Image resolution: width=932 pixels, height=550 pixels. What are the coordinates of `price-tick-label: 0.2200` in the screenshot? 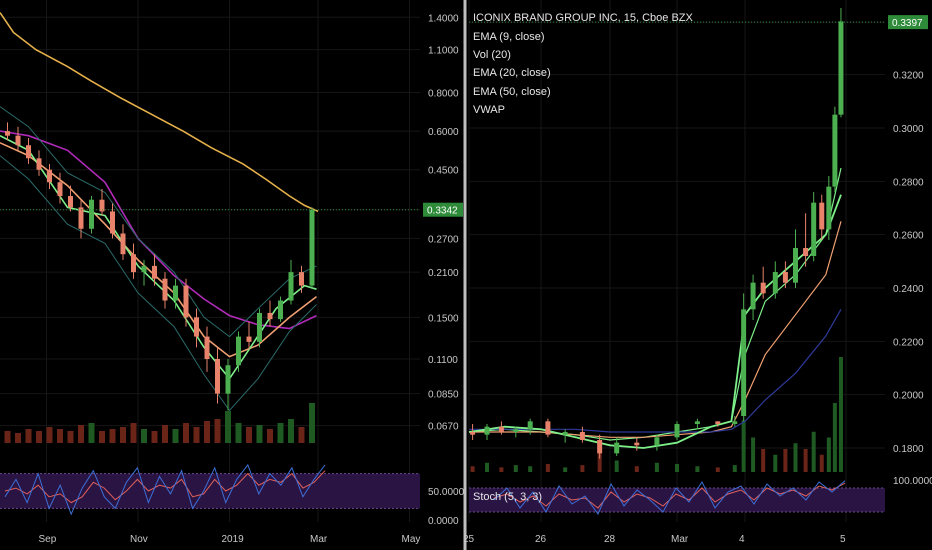 It's located at (908, 342).